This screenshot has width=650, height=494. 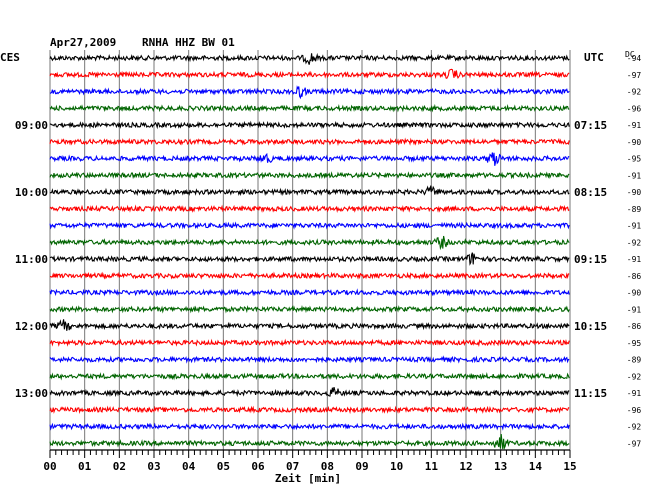 I want to click on right-hour-label: 08:15, so click(x=590, y=192).